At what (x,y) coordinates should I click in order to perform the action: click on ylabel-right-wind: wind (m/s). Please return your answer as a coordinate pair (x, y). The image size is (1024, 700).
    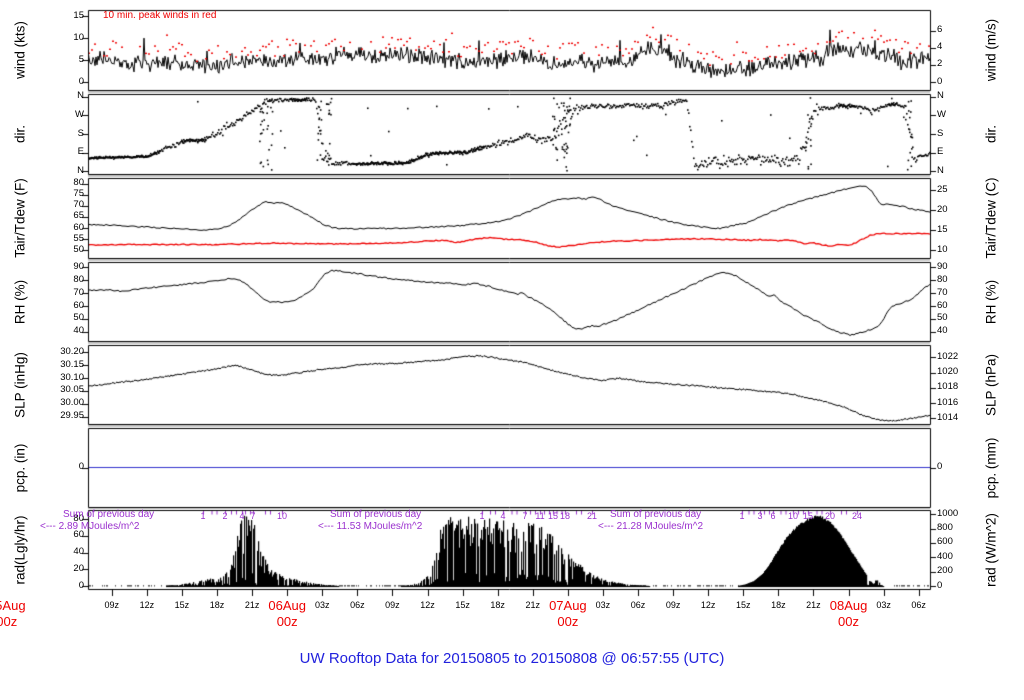
    Looking at the image, I should click on (991, 50).